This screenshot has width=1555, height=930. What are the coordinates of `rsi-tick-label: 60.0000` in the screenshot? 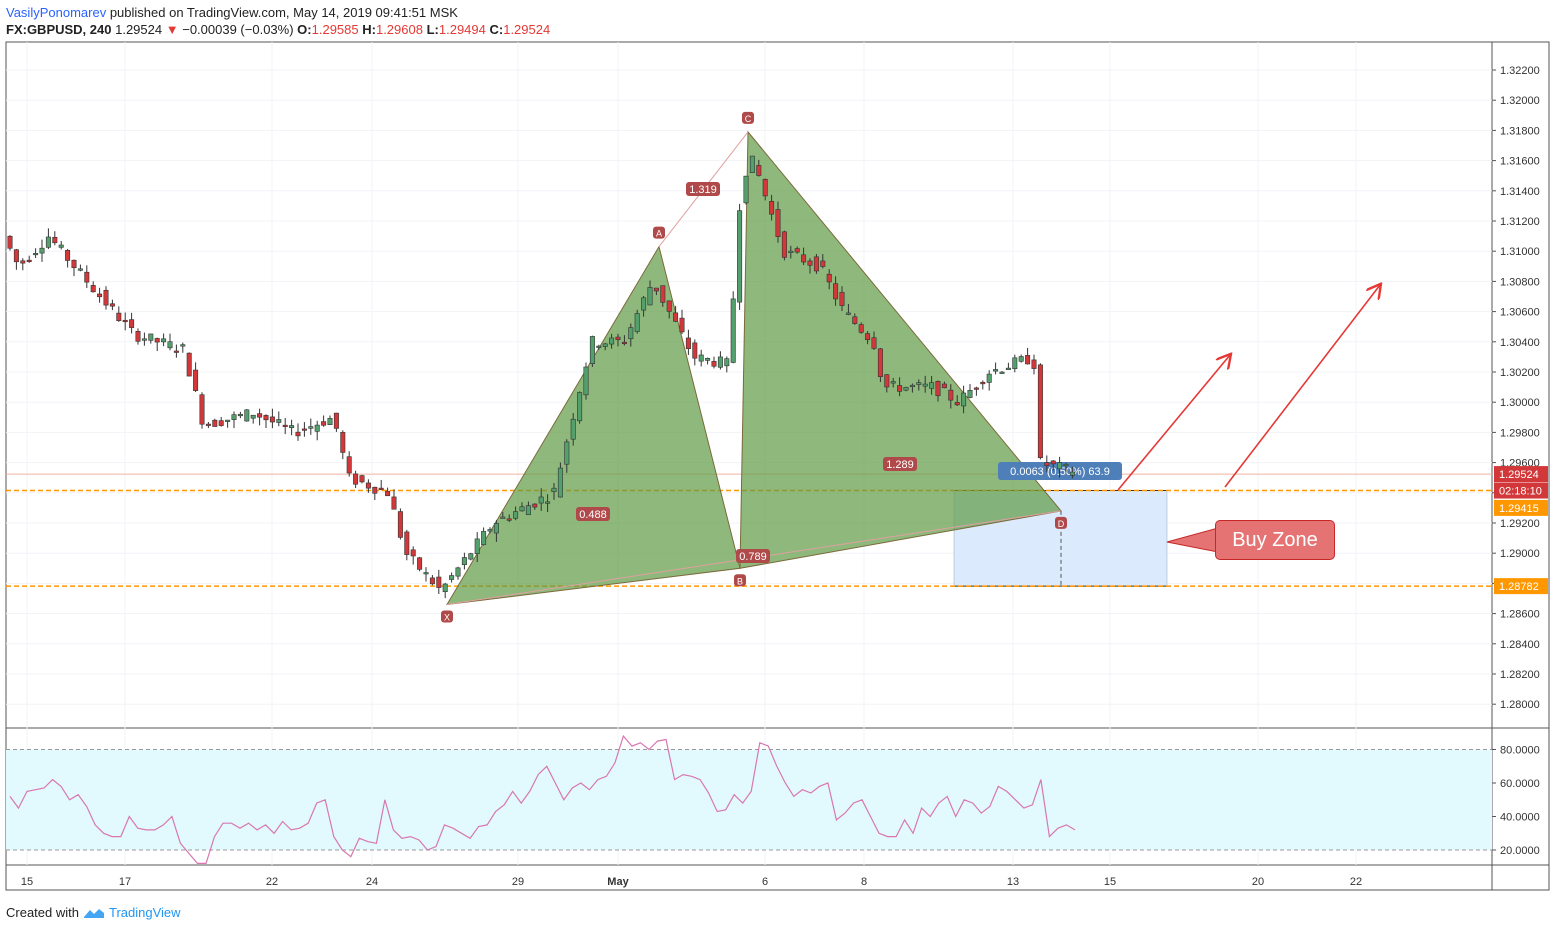 It's located at (1520, 784).